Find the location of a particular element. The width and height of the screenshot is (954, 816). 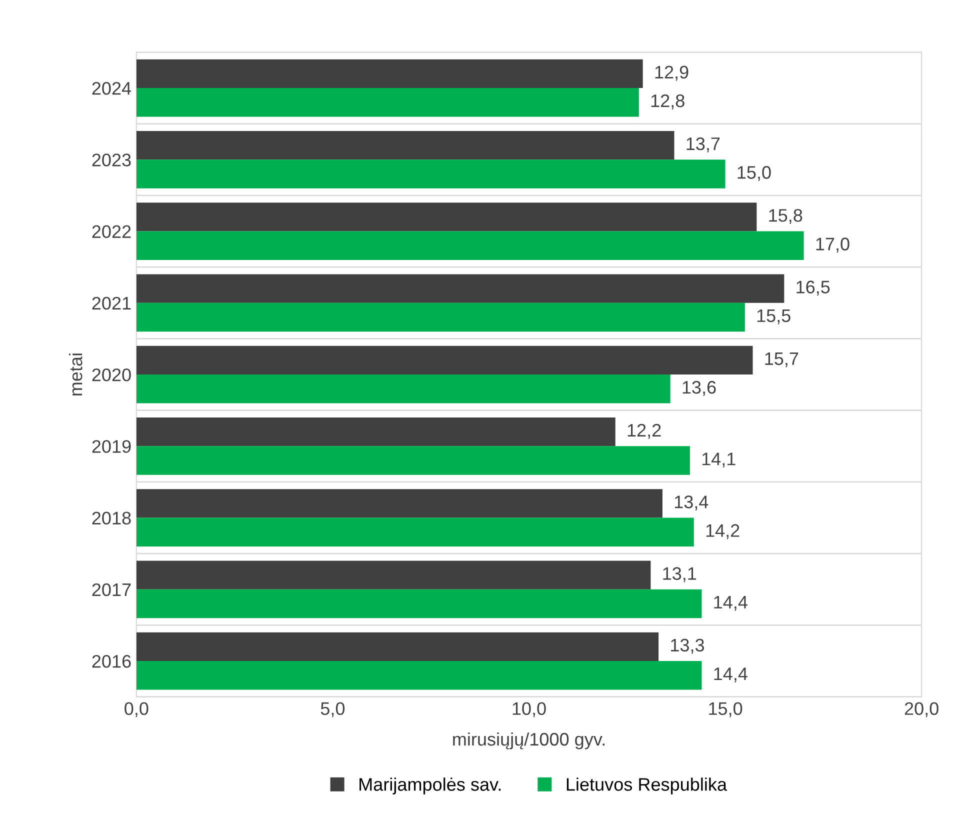

data-label: 12,2 is located at coordinates (644, 431).